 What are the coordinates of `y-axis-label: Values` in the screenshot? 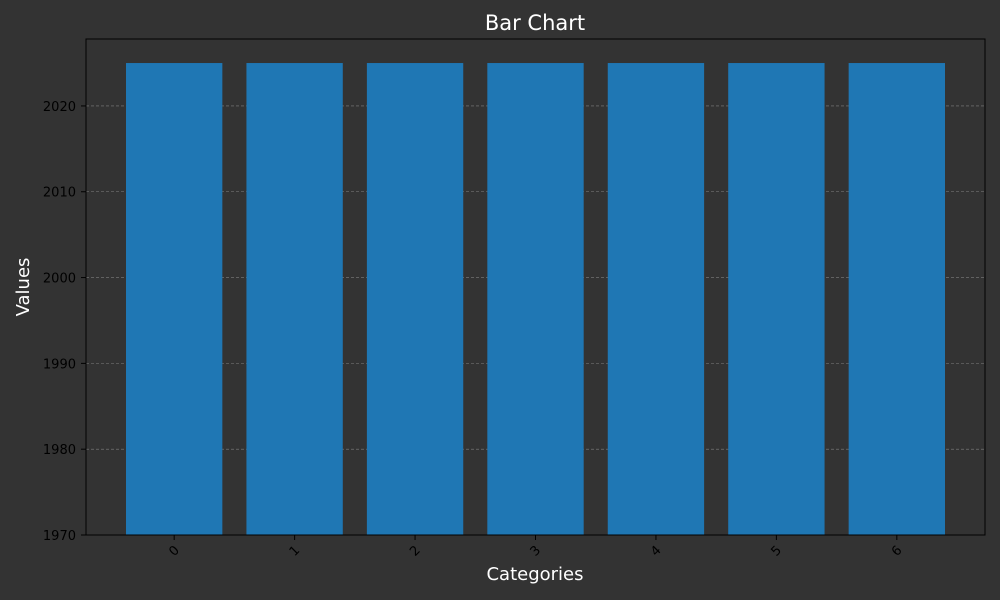 It's located at (23, 287).